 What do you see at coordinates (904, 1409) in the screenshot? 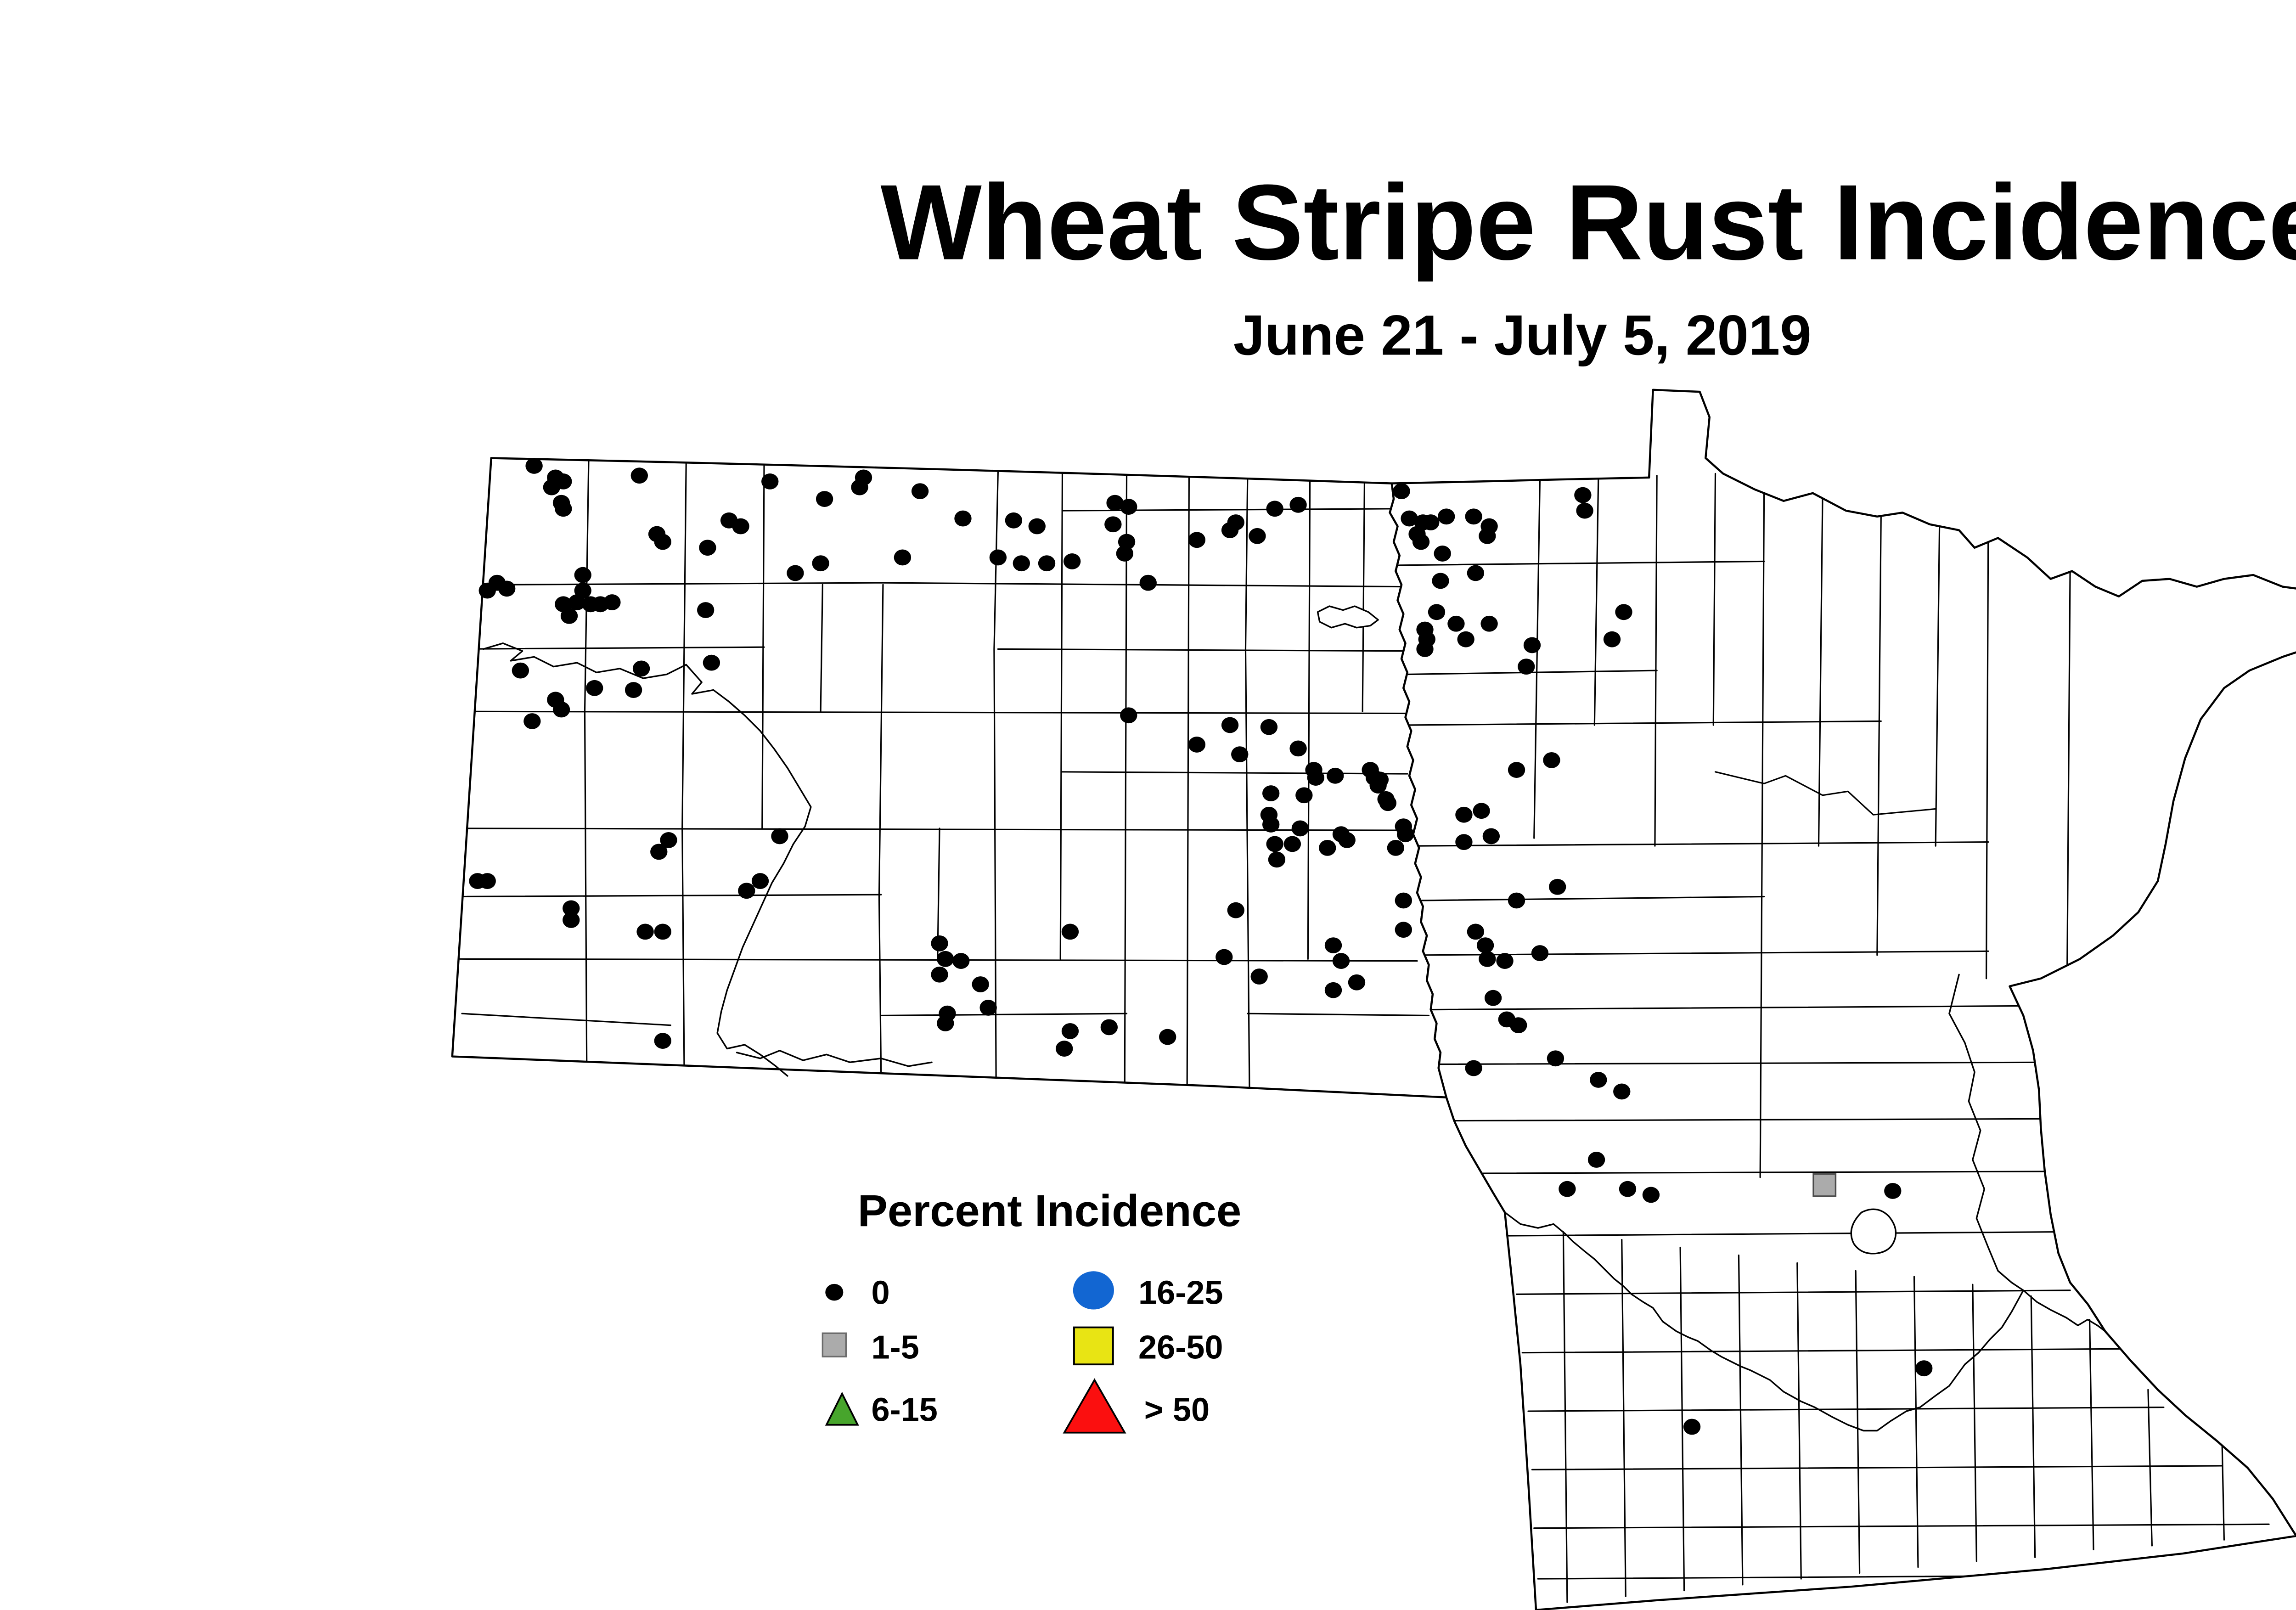
I see `legend-label-6-15: 6-15` at bounding box center [904, 1409].